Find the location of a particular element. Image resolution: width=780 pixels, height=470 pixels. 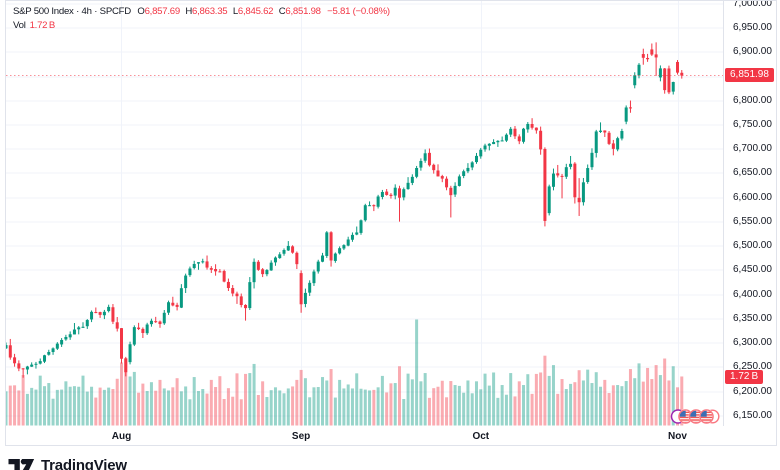

tradingview-logo: TradingView is located at coordinates (67, 463).